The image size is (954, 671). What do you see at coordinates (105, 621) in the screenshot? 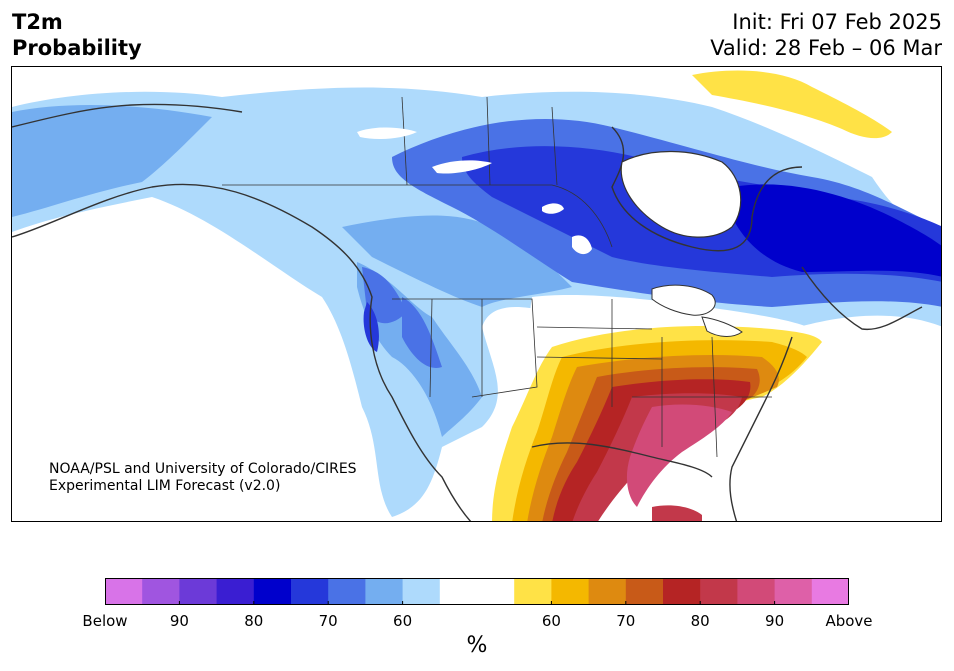
I see `colorbar-tick-label: Below` at bounding box center [105, 621].